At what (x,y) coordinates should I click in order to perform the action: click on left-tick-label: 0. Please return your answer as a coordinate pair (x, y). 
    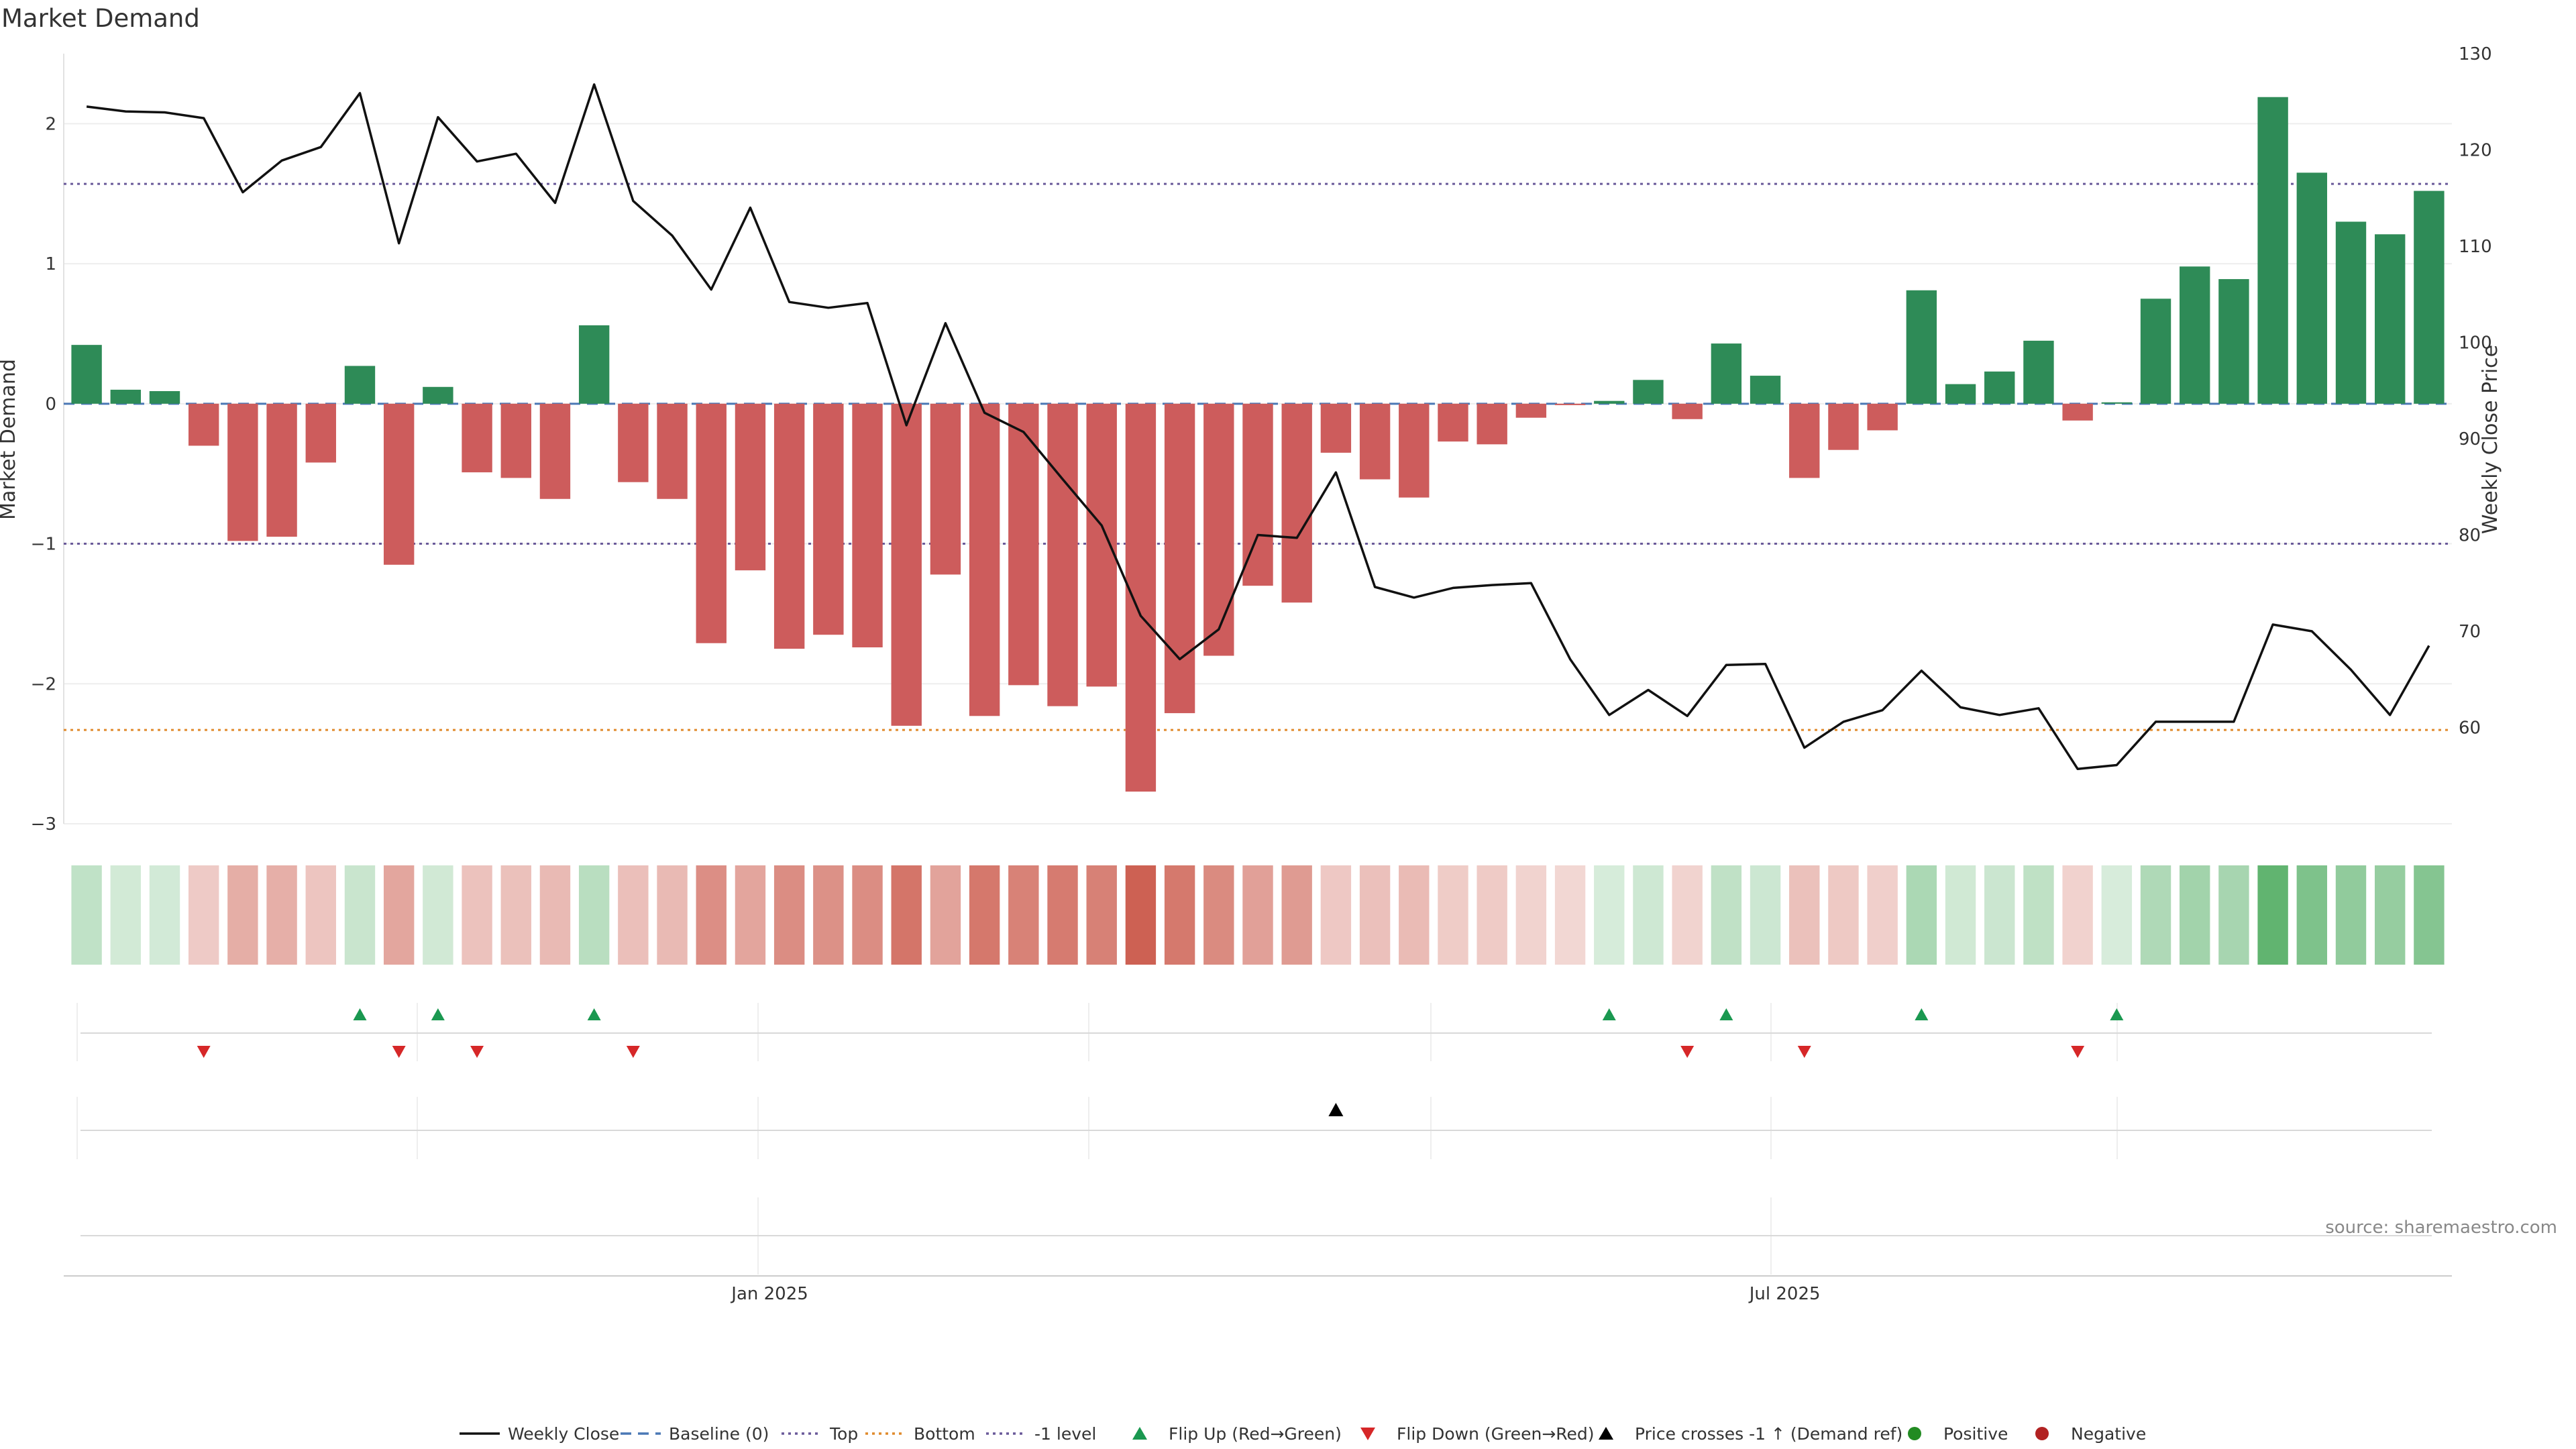
    Looking at the image, I should click on (50, 404).